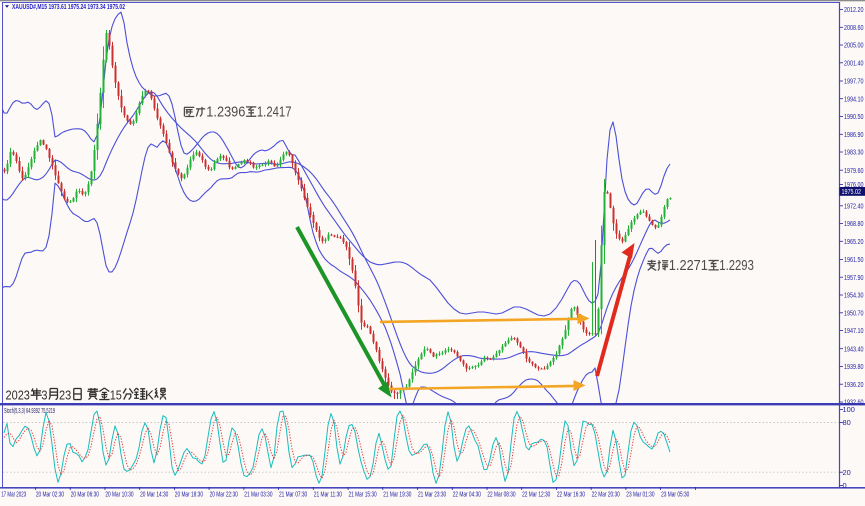 The image size is (865, 506). I want to click on svg-text: 1943.40, so click(854, 348).